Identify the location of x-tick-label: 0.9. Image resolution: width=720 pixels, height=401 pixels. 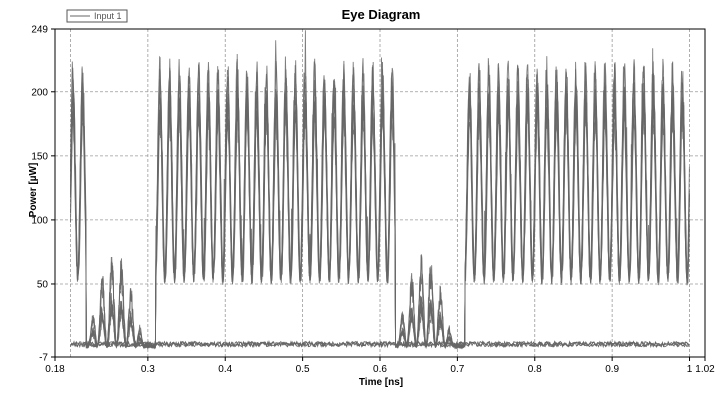
(612, 369).